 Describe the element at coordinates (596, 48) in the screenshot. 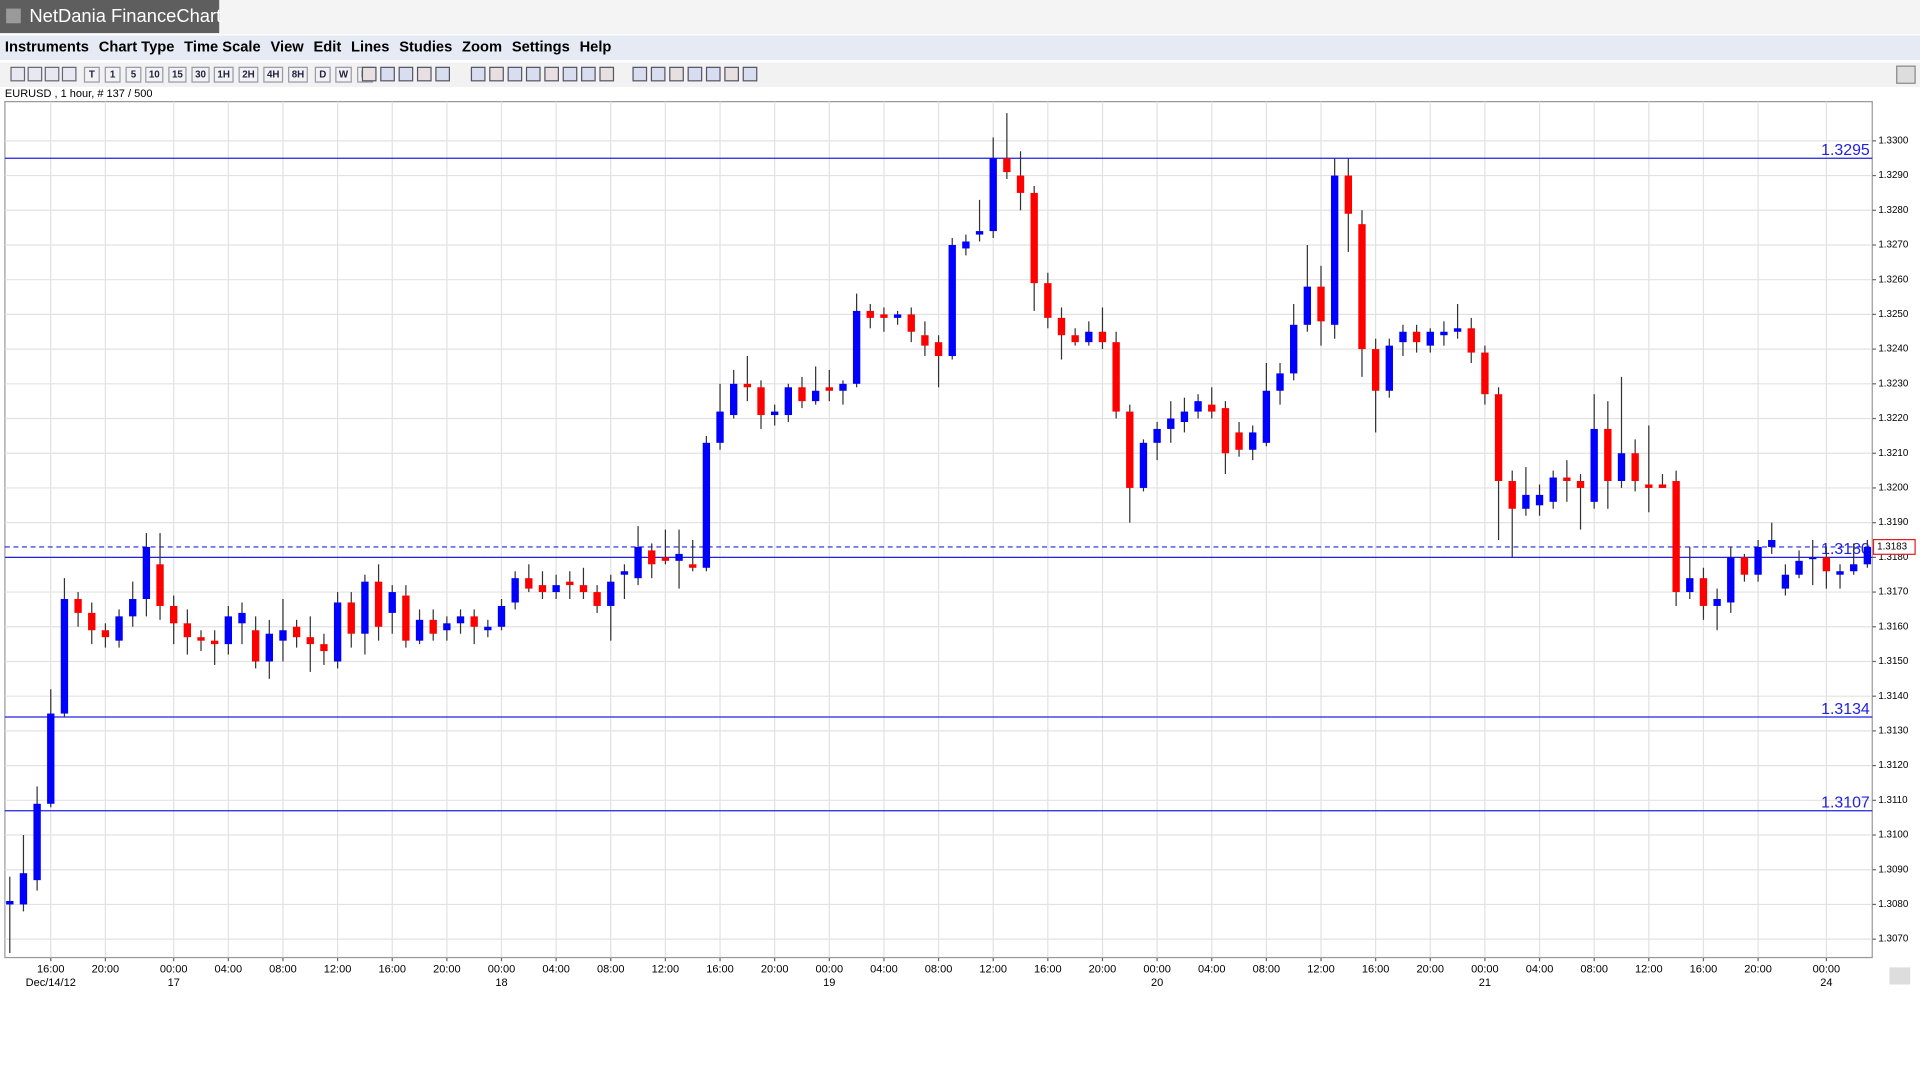

I see `menu-item: Help` at that location.